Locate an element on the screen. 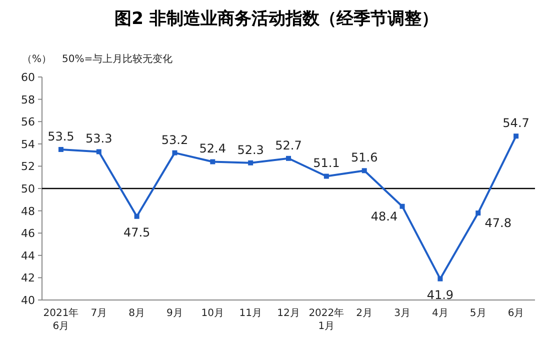 The width and height of the screenshot is (553, 343). y-tick-label: 50 is located at coordinates (28, 189).